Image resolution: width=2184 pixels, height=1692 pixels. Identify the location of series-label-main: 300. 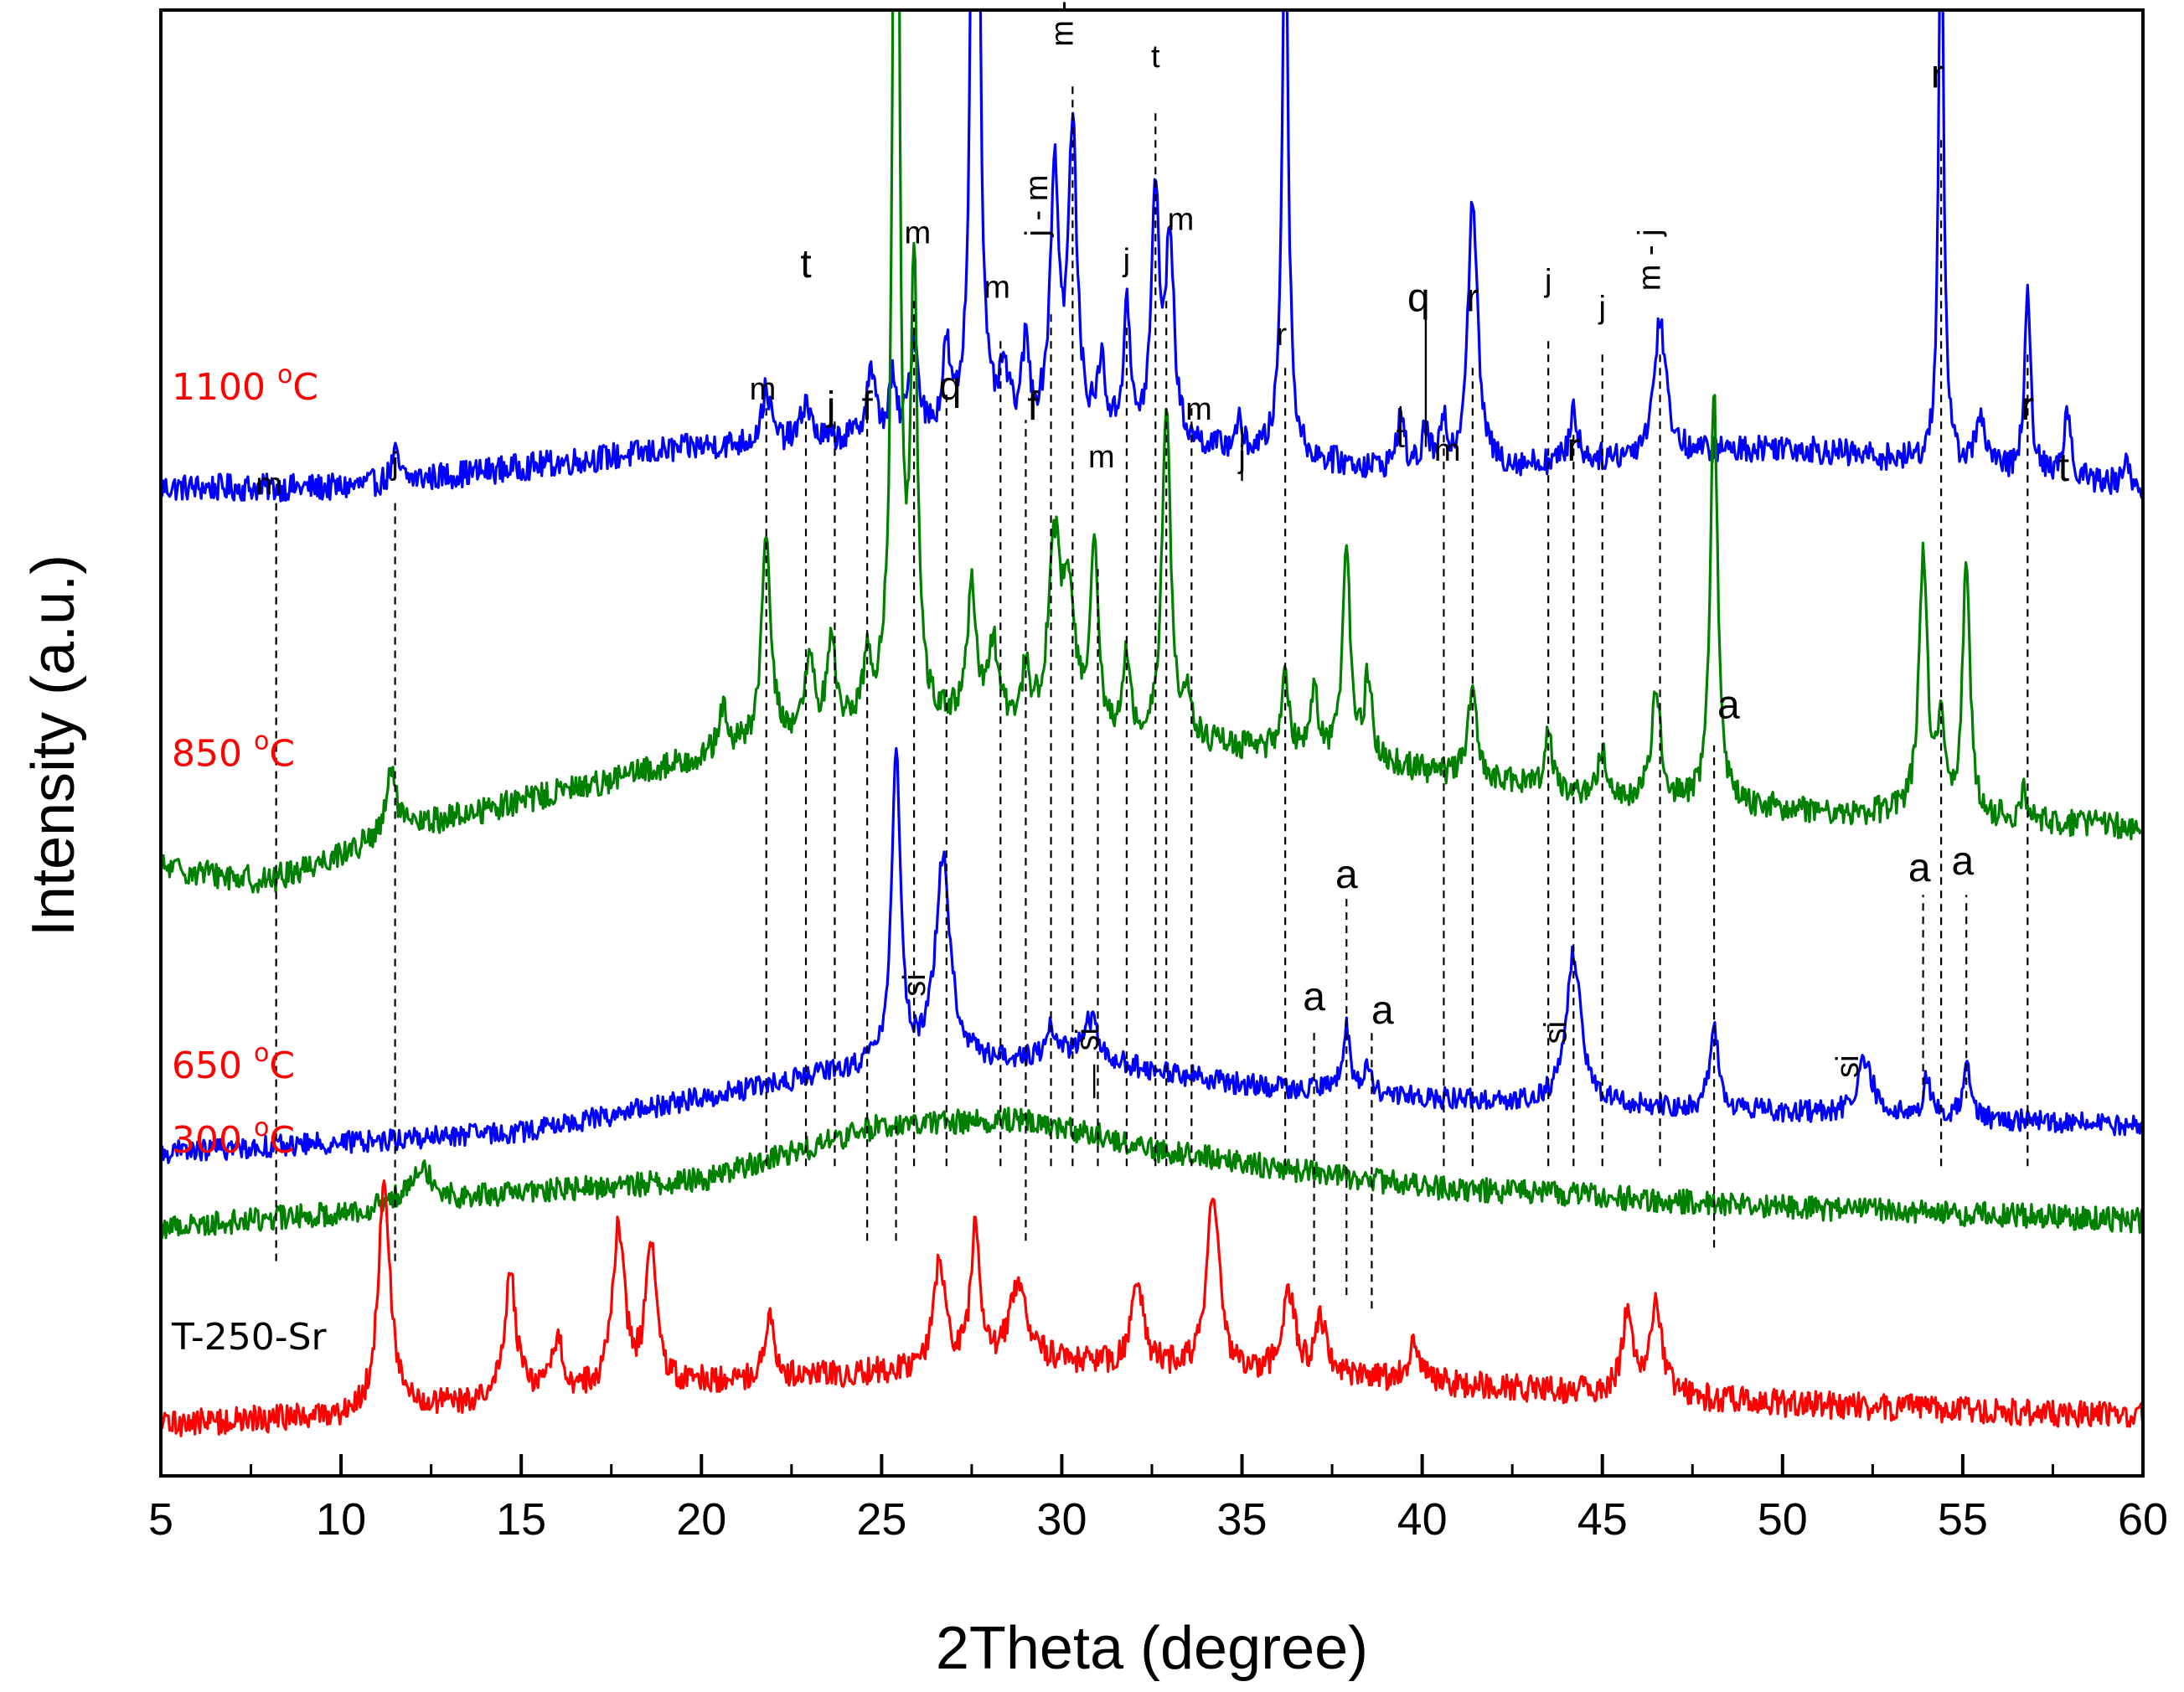
(213, 1140).